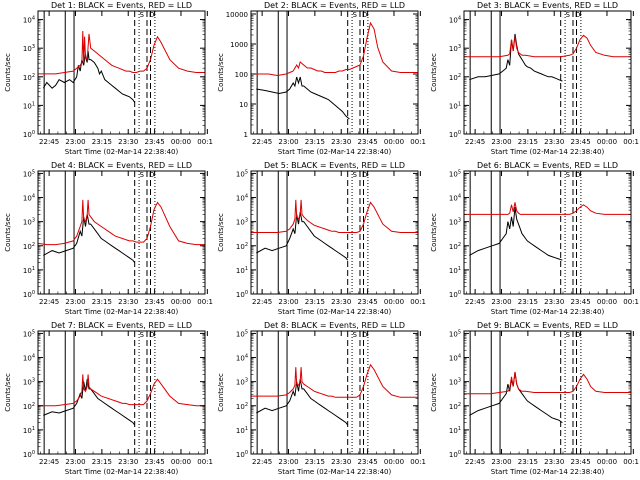 This screenshot has width=640, height=480. I want to click on panel-title: Det 3: BLACK = Events, RED = LLD, so click(547, 5).